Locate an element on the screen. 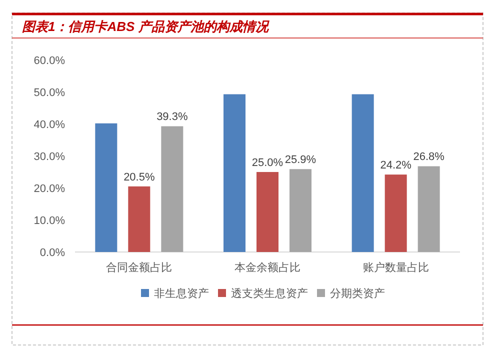  x-tick-label: 合同金额占比 is located at coordinates (139, 267).